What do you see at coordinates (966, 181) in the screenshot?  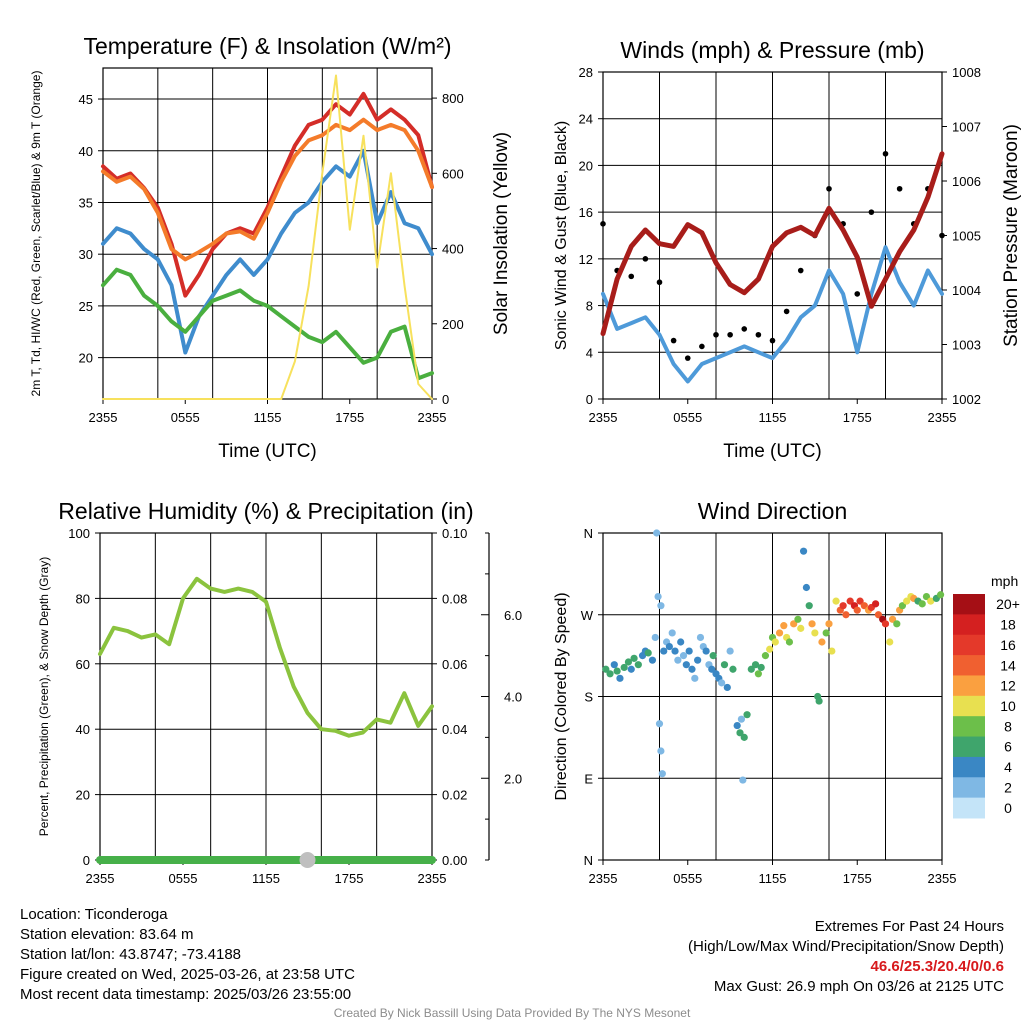 I see `y-tick-label-right: 1006` at bounding box center [966, 181].